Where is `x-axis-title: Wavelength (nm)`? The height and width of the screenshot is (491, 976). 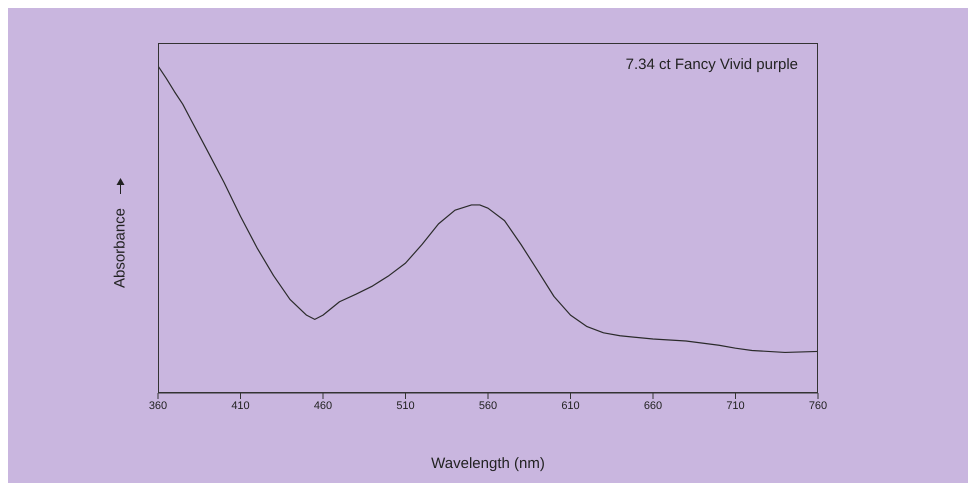
x-axis-title: Wavelength (nm) is located at coordinates (488, 463).